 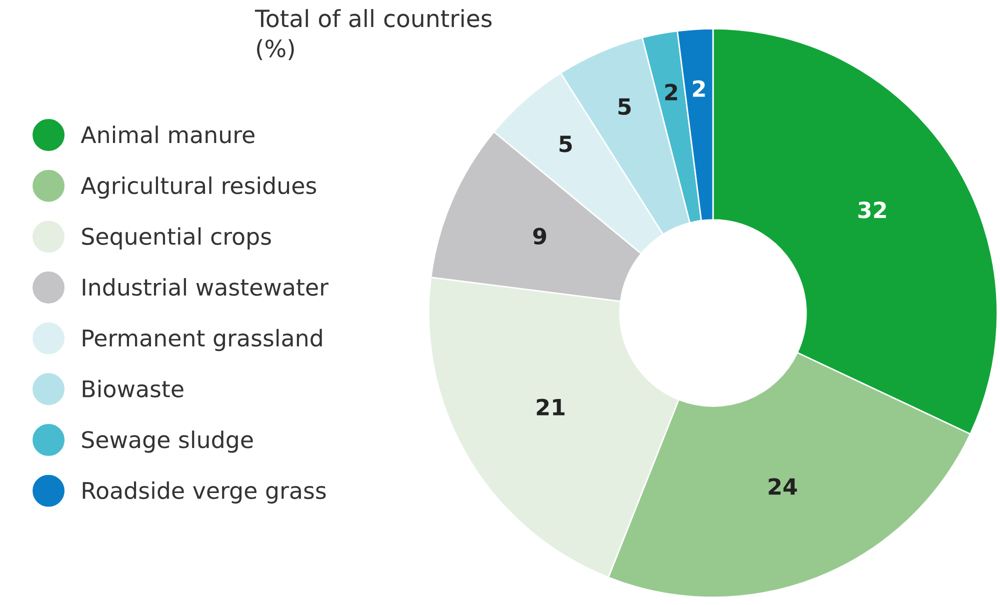 What do you see at coordinates (539, 236) in the screenshot?
I see `data-label: 9` at bounding box center [539, 236].